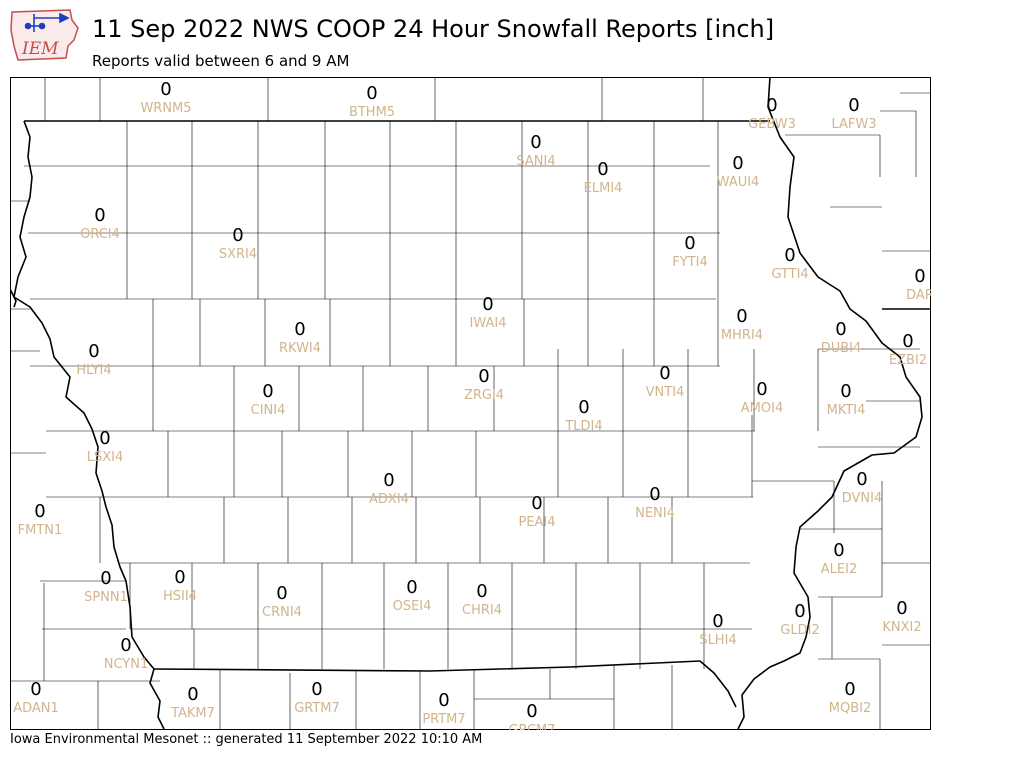 The image size is (1024, 768). I want to click on station-grcm7: 0GRCM7, so click(531, 715).